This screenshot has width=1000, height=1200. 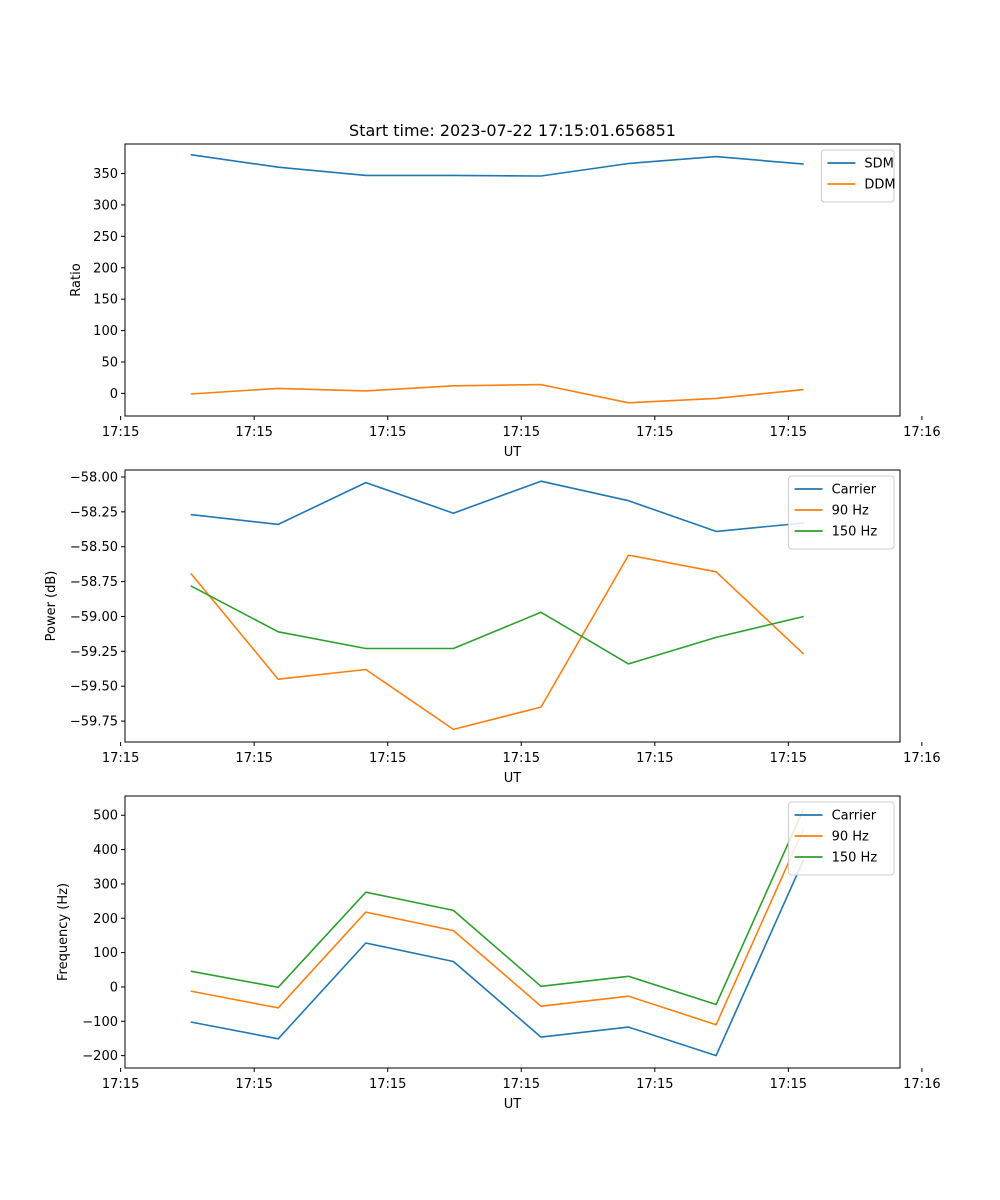 I want to click on series-line-sdm, so click(x=497, y=165).